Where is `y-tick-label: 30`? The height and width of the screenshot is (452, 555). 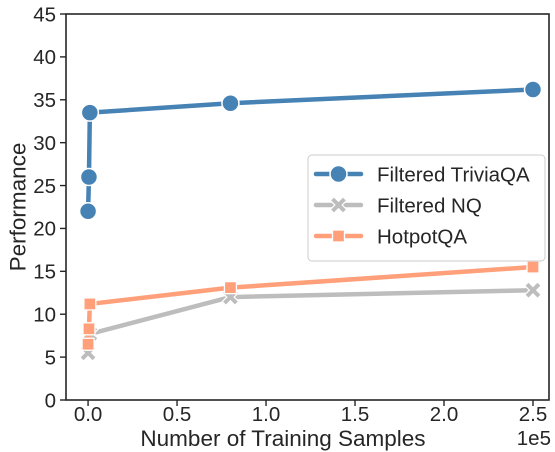 y-tick-label: 30 is located at coordinates (44, 143).